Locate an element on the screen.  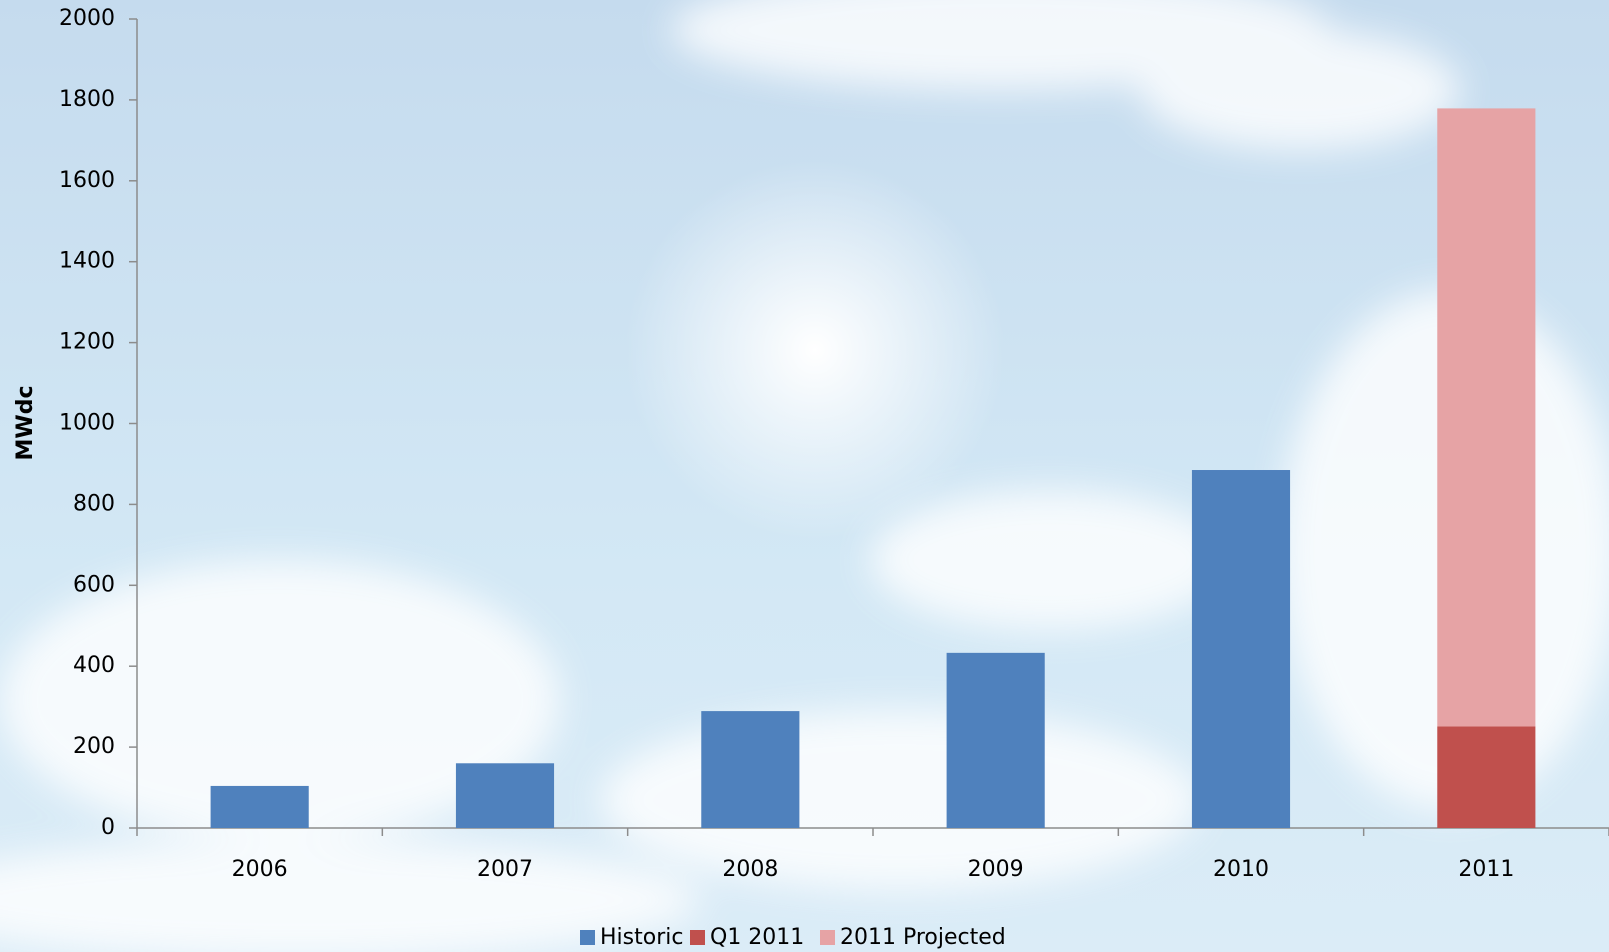
y-tick-label: 1000 is located at coordinates (87, 423).